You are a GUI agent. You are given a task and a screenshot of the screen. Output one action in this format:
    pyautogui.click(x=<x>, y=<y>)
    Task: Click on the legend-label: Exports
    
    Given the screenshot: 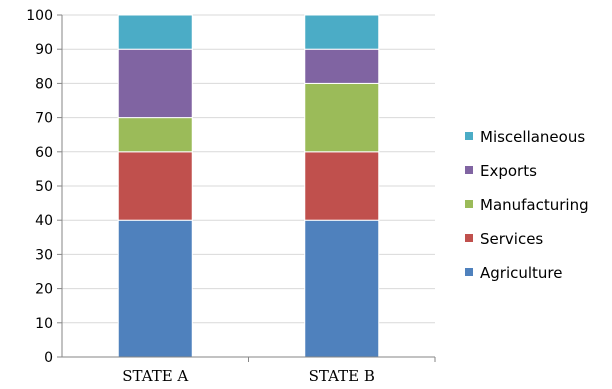 What is the action you would take?
    pyautogui.click(x=508, y=171)
    